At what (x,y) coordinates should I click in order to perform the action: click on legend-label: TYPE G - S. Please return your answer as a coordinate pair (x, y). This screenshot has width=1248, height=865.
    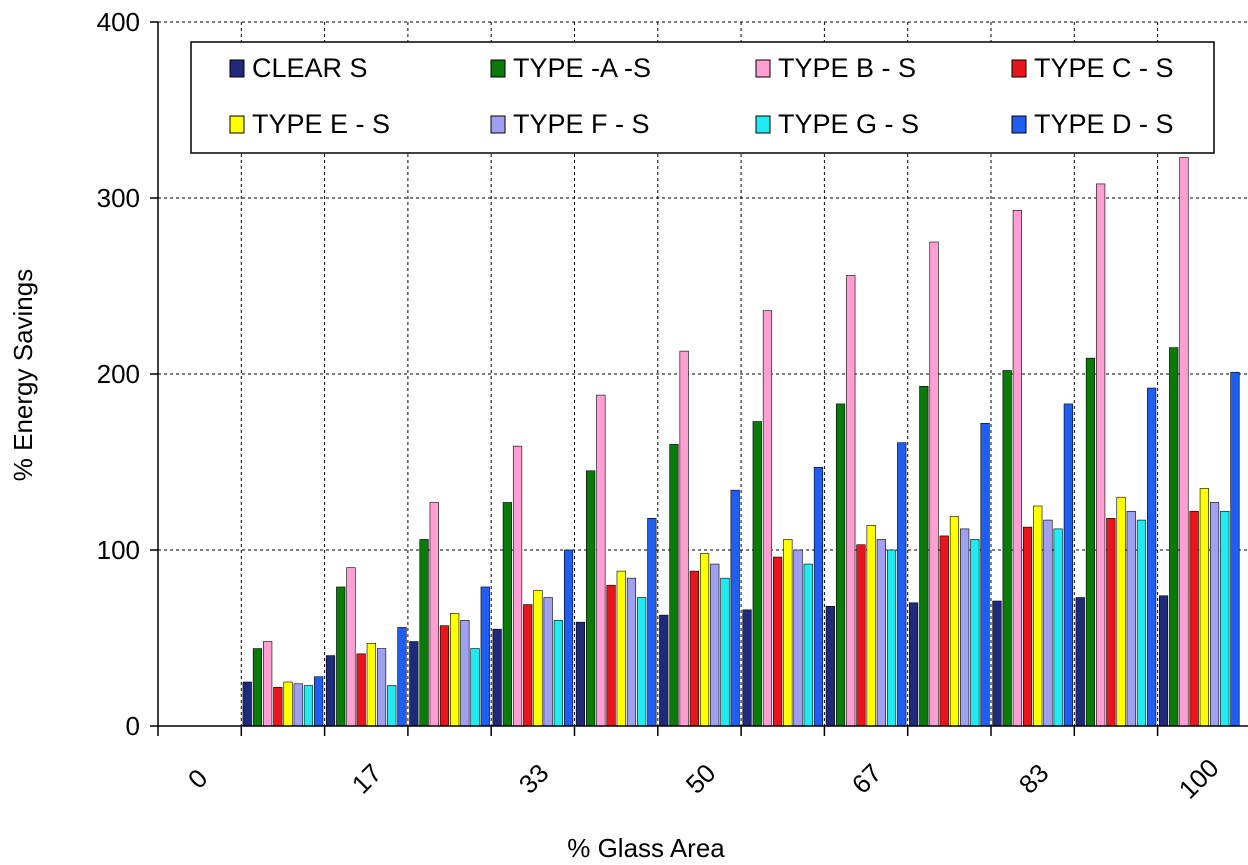
    Looking at the image, I should click on (848, 124).